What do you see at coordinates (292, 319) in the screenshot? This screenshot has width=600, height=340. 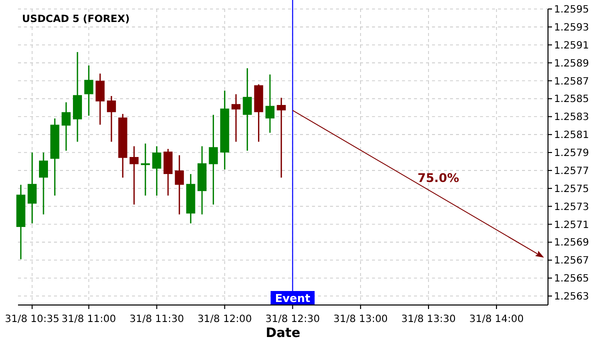 I see `x-tick-label: 31/8 12:30` at bounding box center [292, 319].